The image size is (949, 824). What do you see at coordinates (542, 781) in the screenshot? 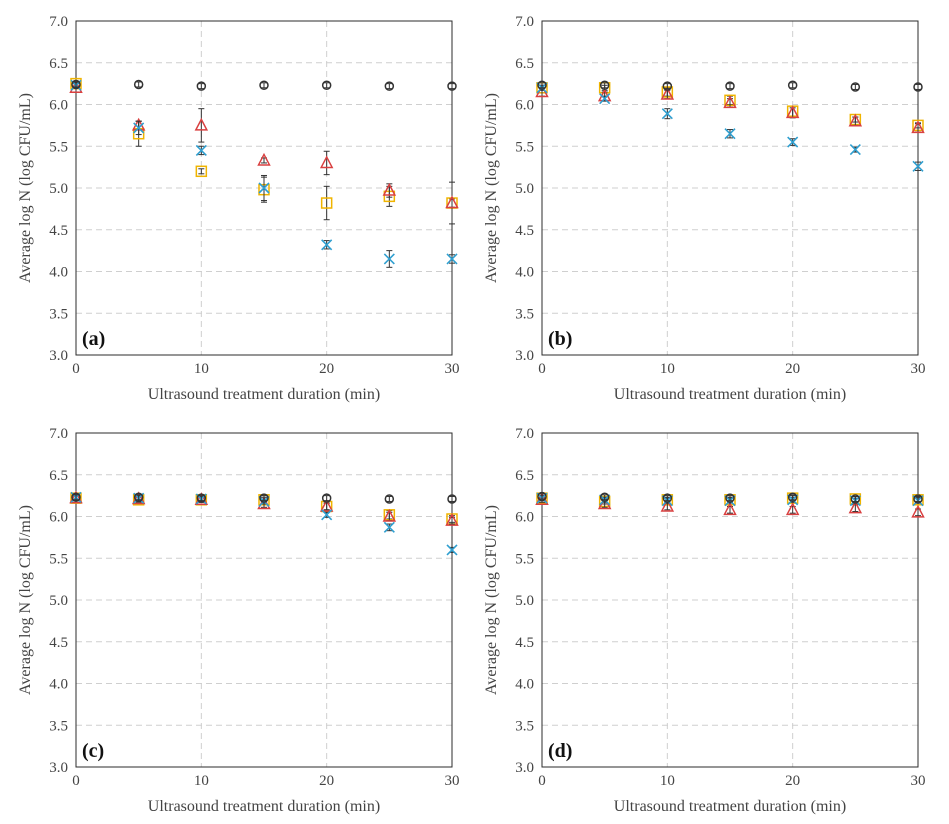
I see `x-tick-label: 0` at bounding box center [542, 781].